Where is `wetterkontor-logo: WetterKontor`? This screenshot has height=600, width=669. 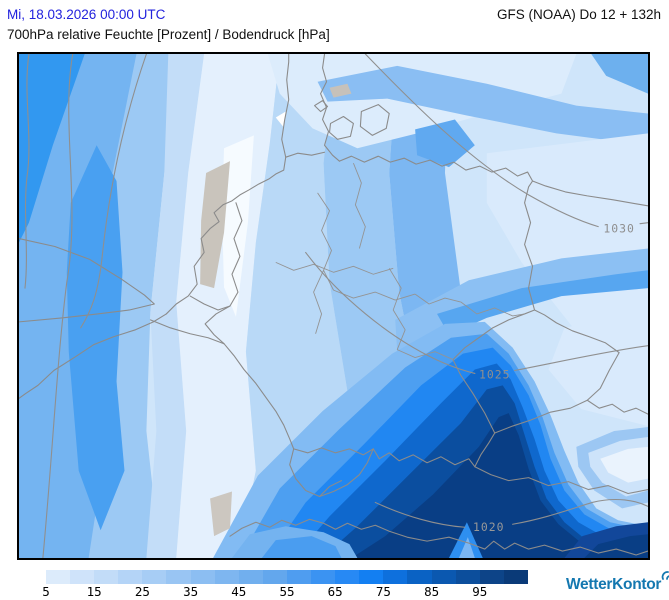 wetterkontor-logo: WetterKontor is located at coordinates (617, 582).